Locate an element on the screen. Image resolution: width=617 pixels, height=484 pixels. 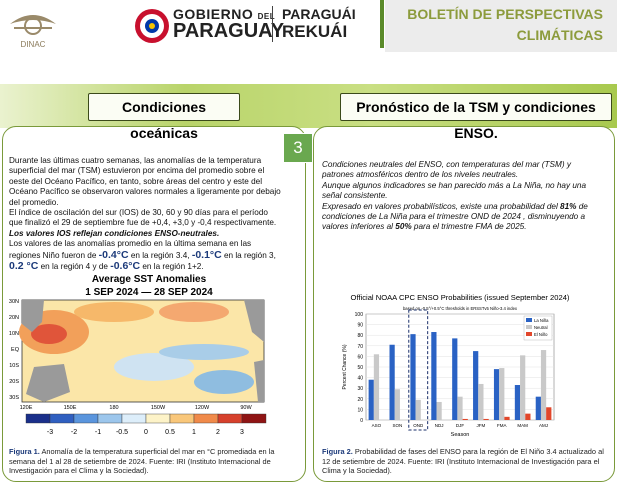
gov-line2: PARAGUAY is located at coordinates (229, 31).